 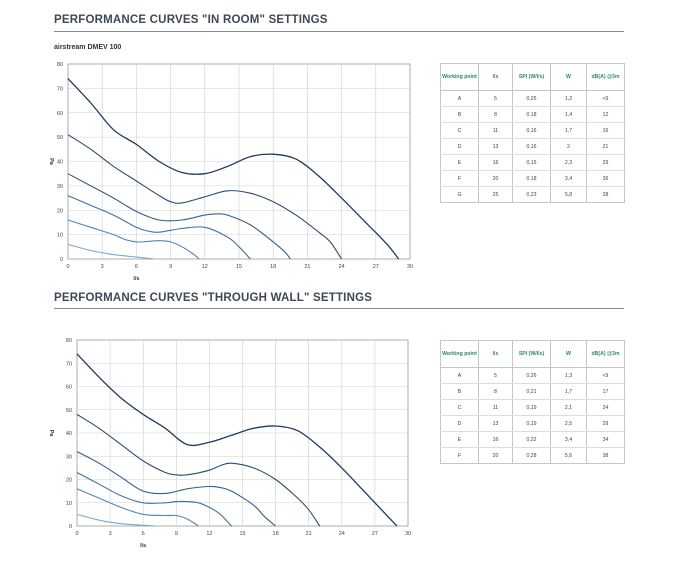 What do you see at coordinates (605, 354) in the screenshot?
I see `header-sound: dB(A) @3m` at bounding box center [605, 354].